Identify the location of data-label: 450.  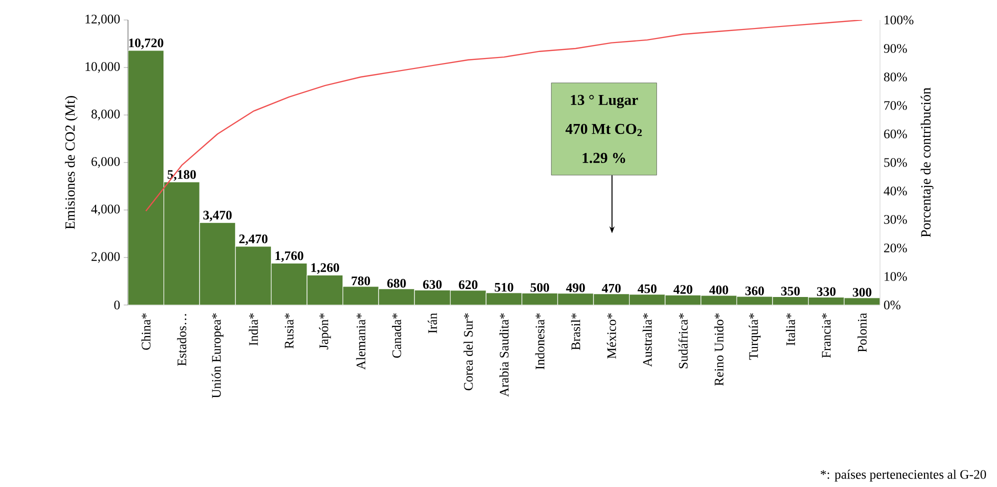
(647, 289).